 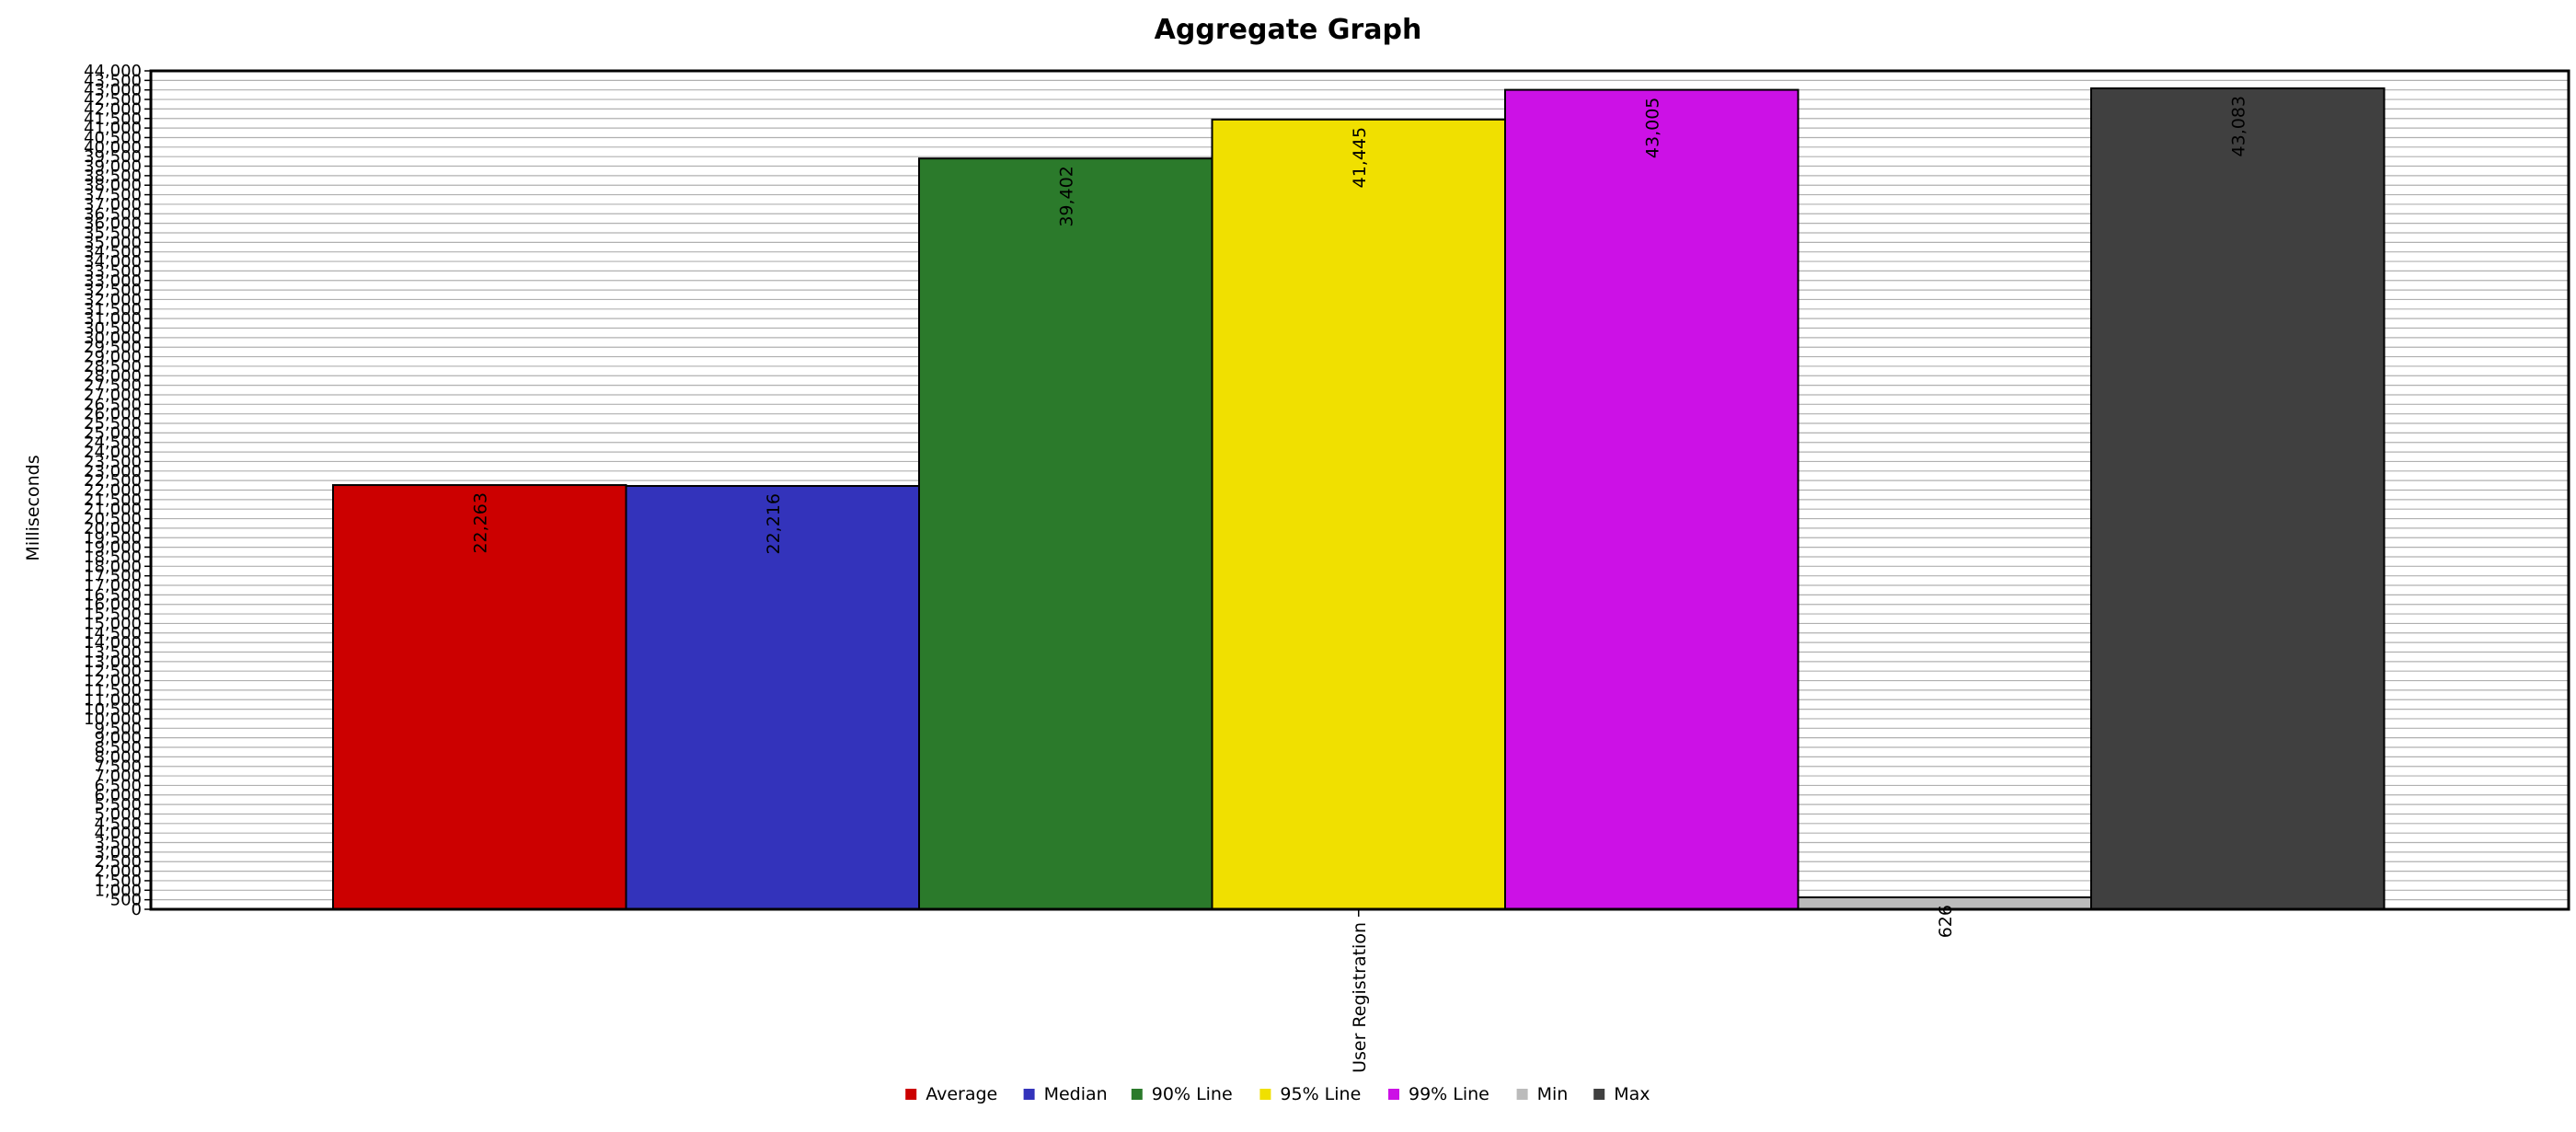 I want to click on y-tick-label: 27,000, so click(x=113, y=395).